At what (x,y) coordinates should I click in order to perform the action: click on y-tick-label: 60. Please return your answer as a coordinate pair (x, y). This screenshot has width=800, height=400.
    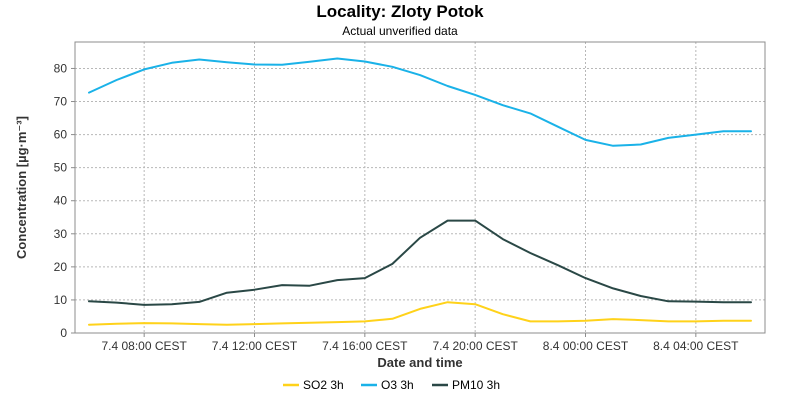
    Looking at the image, I should click on (61, 135).